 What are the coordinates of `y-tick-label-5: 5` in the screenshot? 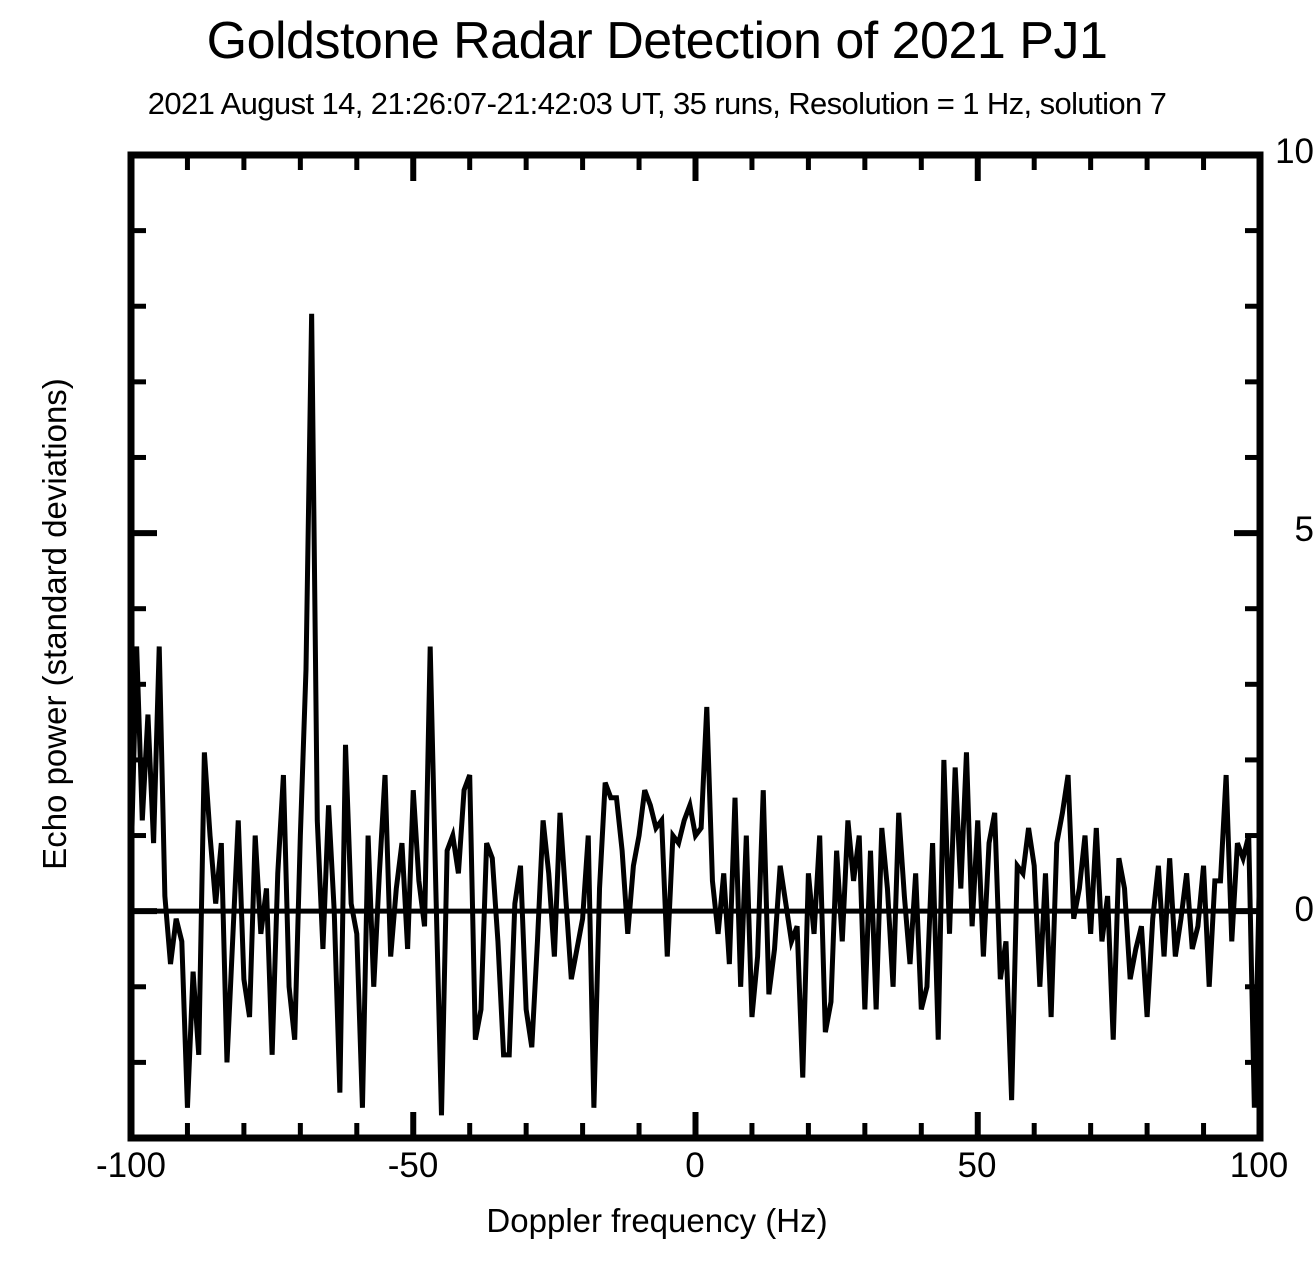 It's located at (1304, 529).